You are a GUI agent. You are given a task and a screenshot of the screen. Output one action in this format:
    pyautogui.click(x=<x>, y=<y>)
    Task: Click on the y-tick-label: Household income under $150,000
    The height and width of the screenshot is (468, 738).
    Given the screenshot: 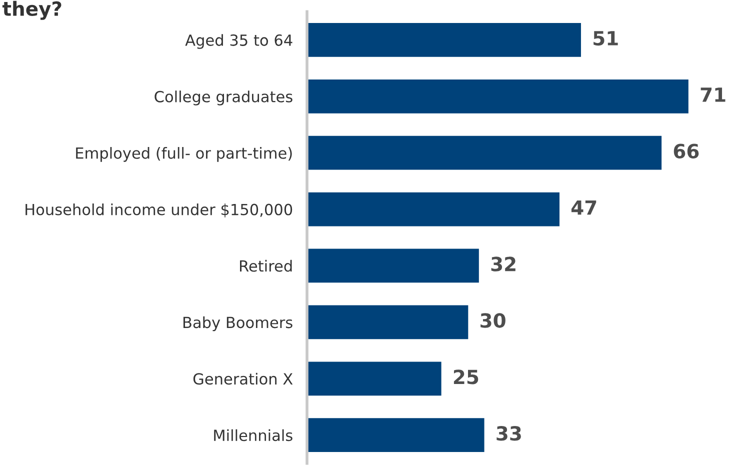 What is the action you would take?
    pyautogui.click(x=159, y=210)
    